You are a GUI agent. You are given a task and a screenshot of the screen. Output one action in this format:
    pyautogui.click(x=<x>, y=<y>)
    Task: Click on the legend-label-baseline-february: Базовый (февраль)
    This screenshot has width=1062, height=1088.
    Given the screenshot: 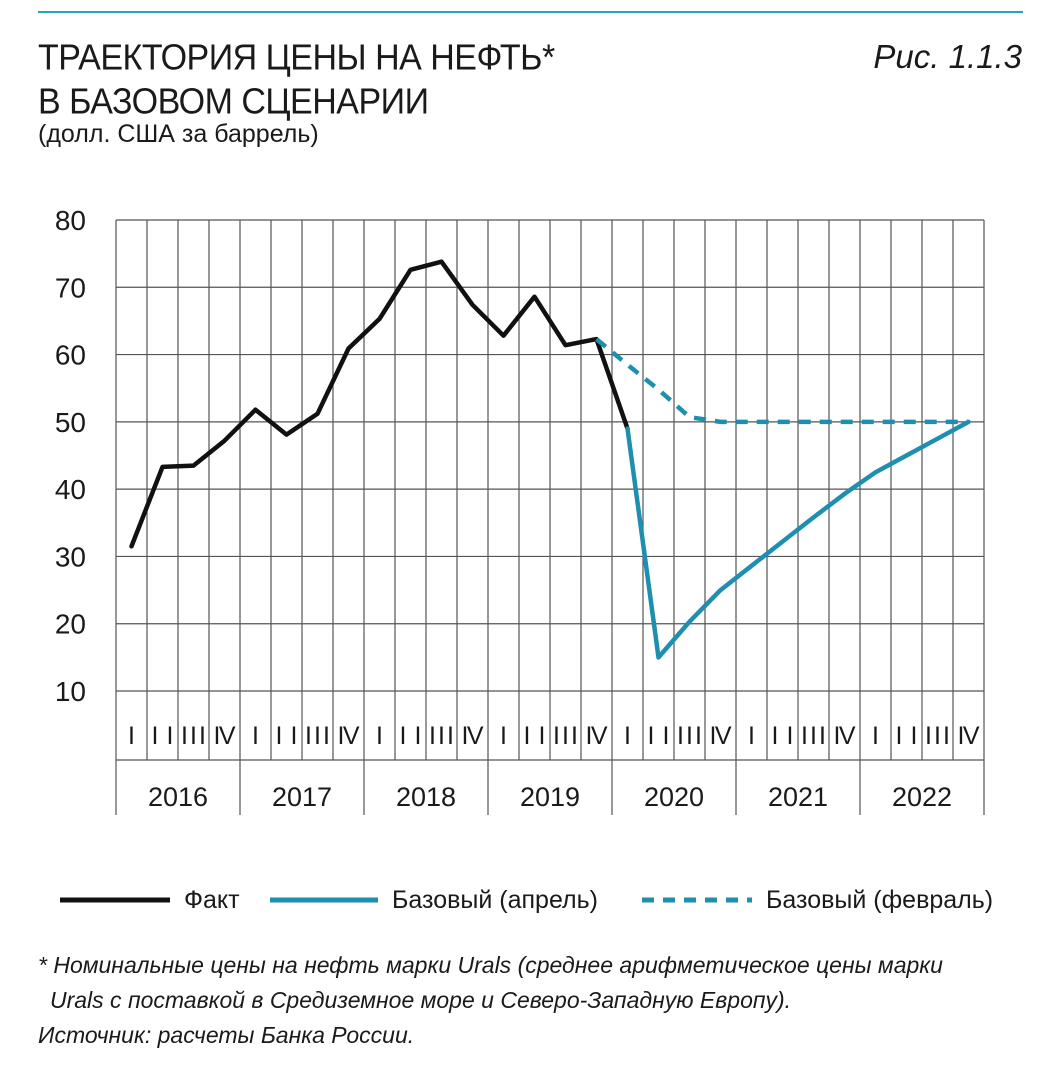 What is the action you would take?
    pyautogui.click(x=880, y=899)
    